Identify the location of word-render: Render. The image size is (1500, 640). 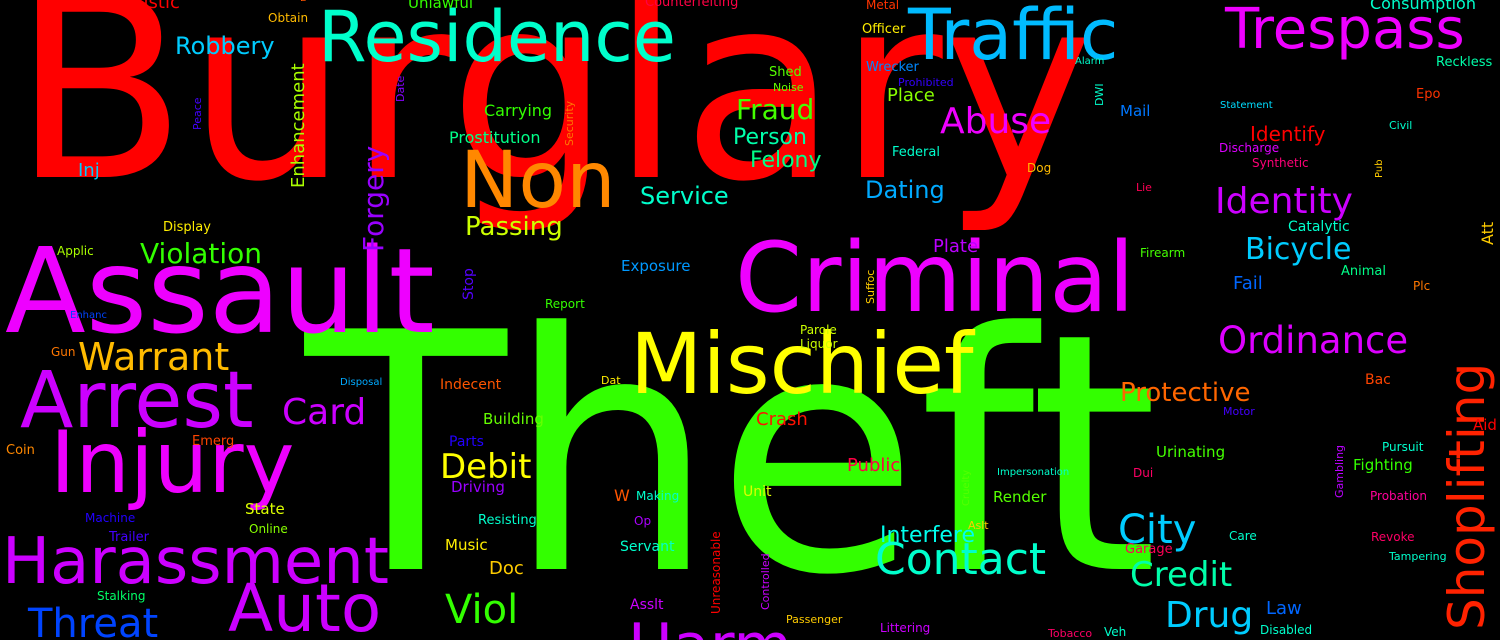
(1020, 497).